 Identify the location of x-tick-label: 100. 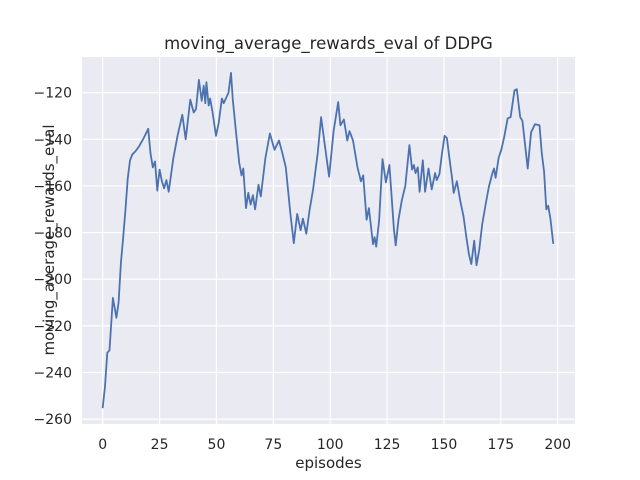
(330, 445).